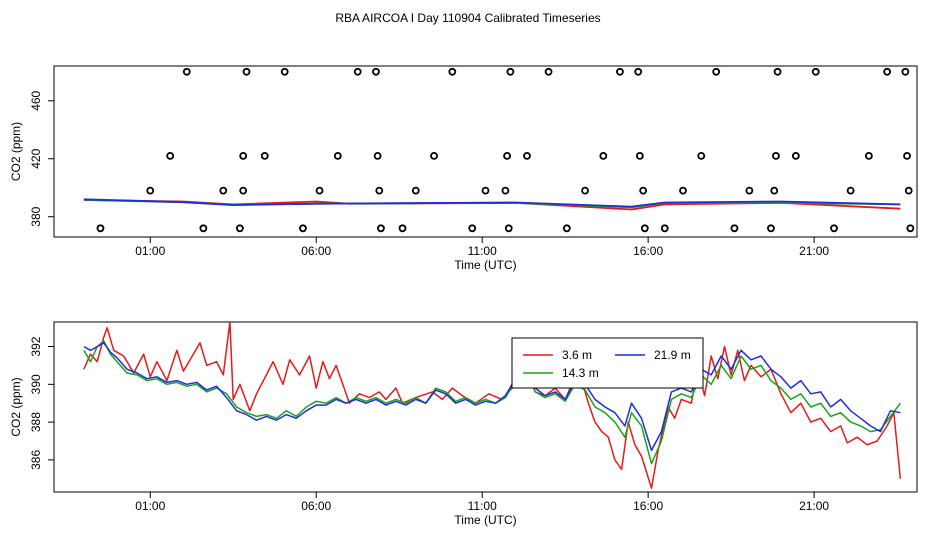 The image size is (936, 545). I want to click on legend: 3.6 m 21.9 m 14.3 m, so click(607, 363).